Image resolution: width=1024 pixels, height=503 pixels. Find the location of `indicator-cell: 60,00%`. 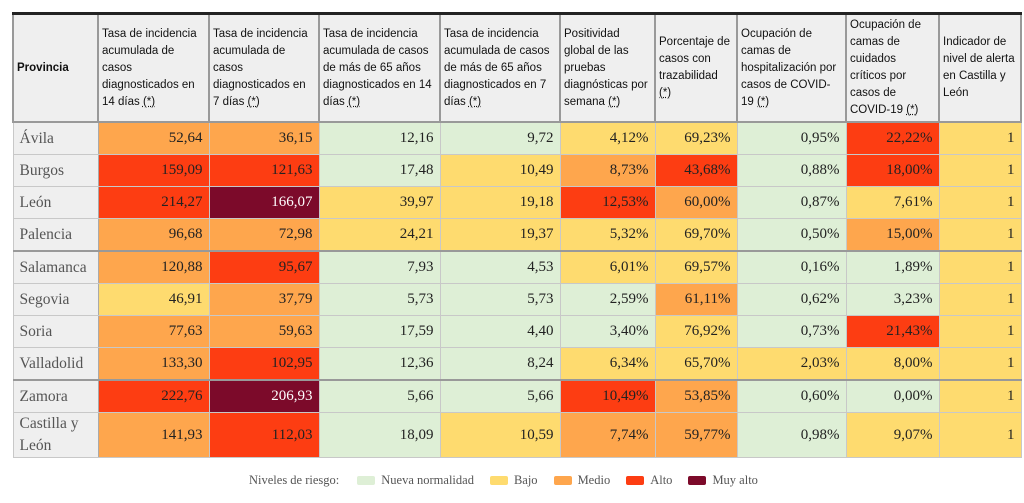

indicator-cell: 60,00% is located at coordinates (696, 202).